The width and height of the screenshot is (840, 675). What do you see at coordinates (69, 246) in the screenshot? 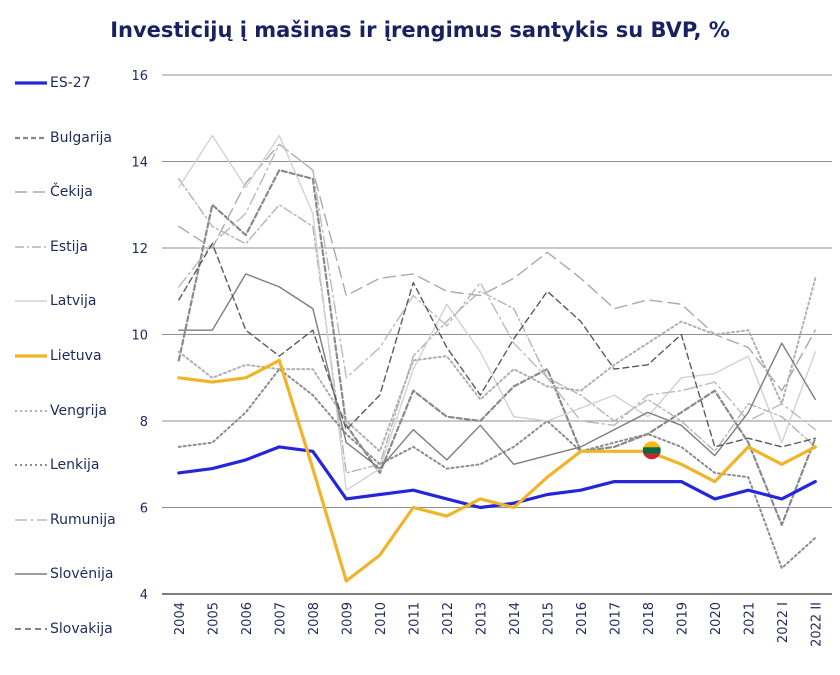
I see `legend-label: Estija` at bounding box center [69, 246].